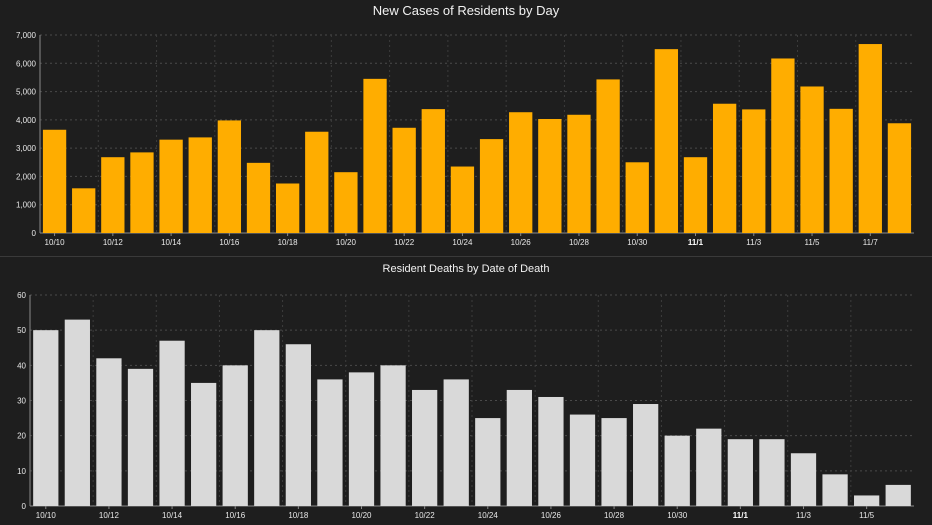 The width and height of the screenshot is (932, 525). What do you see at coordinates (26, 120) in the screenshot?
I see `y-tick-label: 4,000` at bounding box center [26, 120].